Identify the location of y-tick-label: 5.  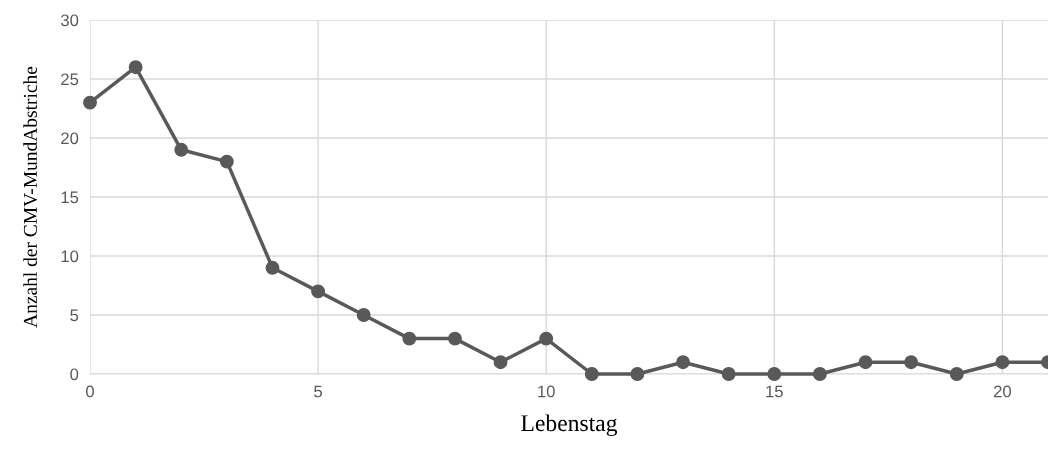
(74, 315).